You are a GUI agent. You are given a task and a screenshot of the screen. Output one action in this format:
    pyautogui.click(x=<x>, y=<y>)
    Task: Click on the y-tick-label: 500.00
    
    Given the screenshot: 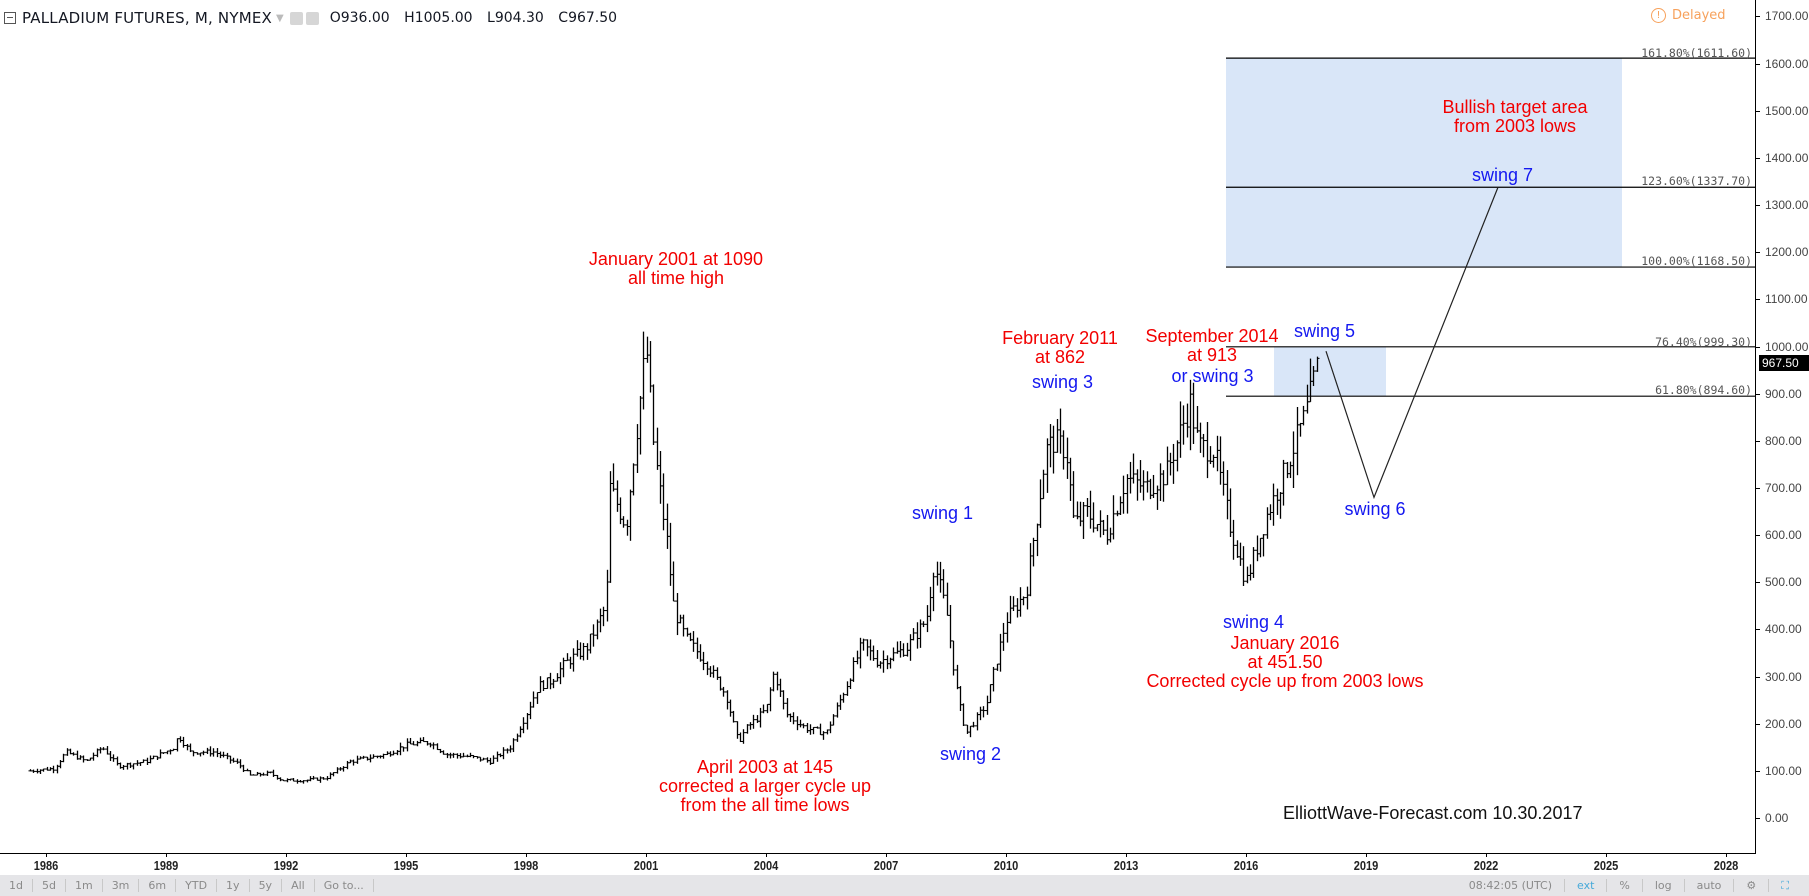 What is the action you would take?
    pyautogui.click(x=1783, y=582)
    